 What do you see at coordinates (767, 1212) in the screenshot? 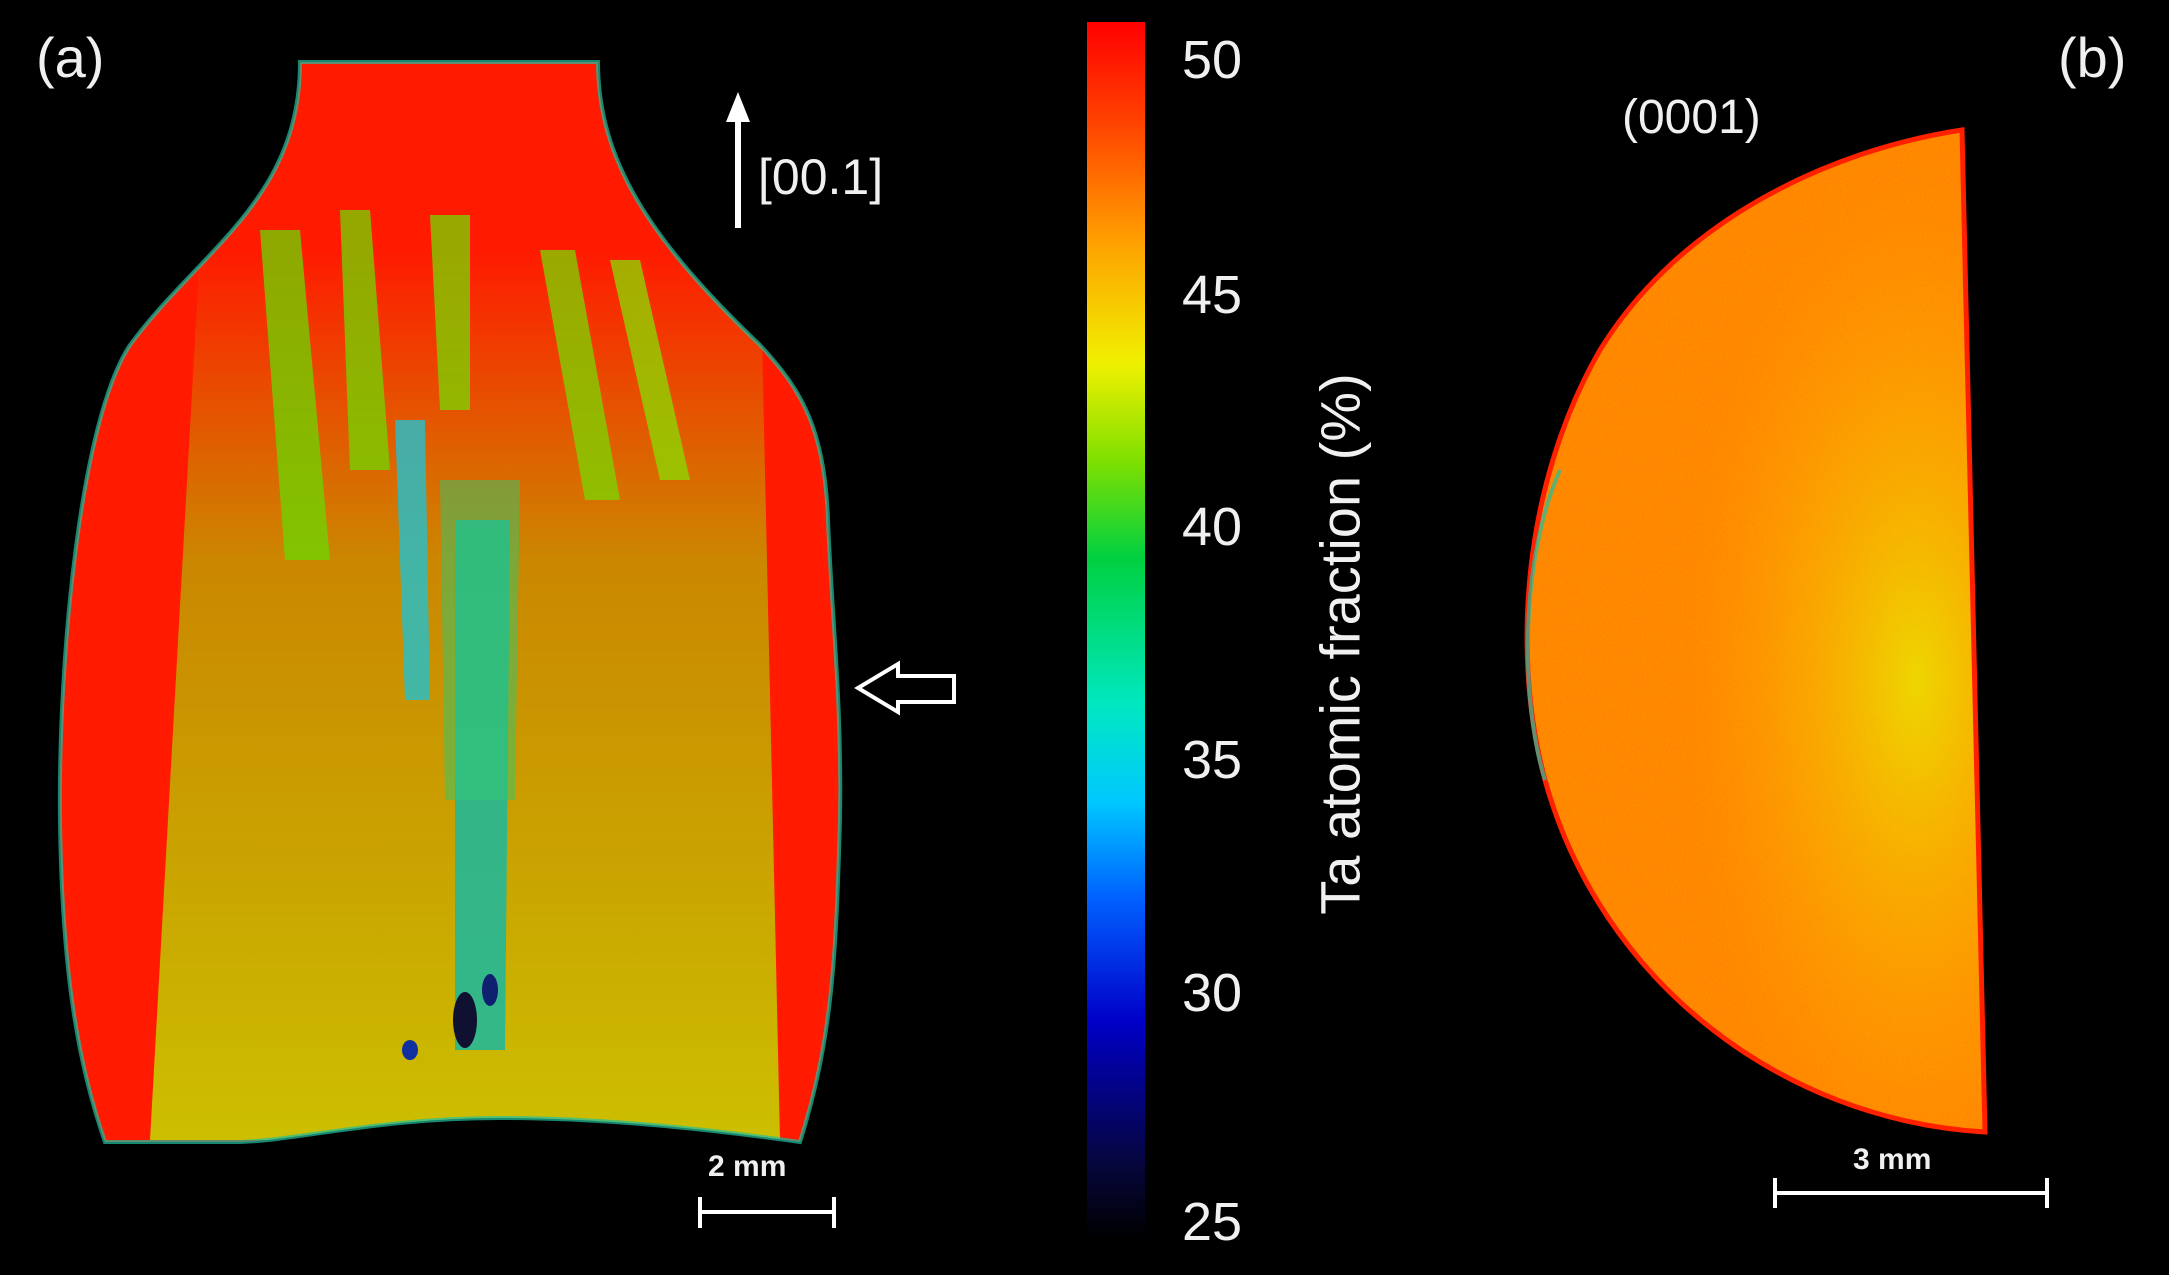
I see `scale-bar-a` at bounding box center [767, 1212].